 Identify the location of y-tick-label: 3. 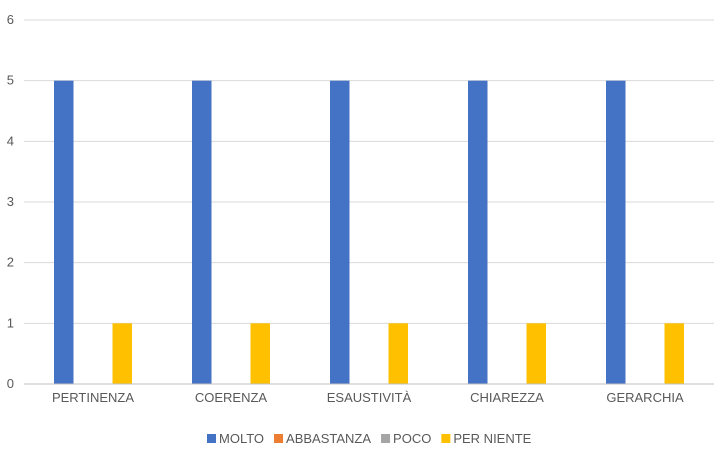
(10, 201).